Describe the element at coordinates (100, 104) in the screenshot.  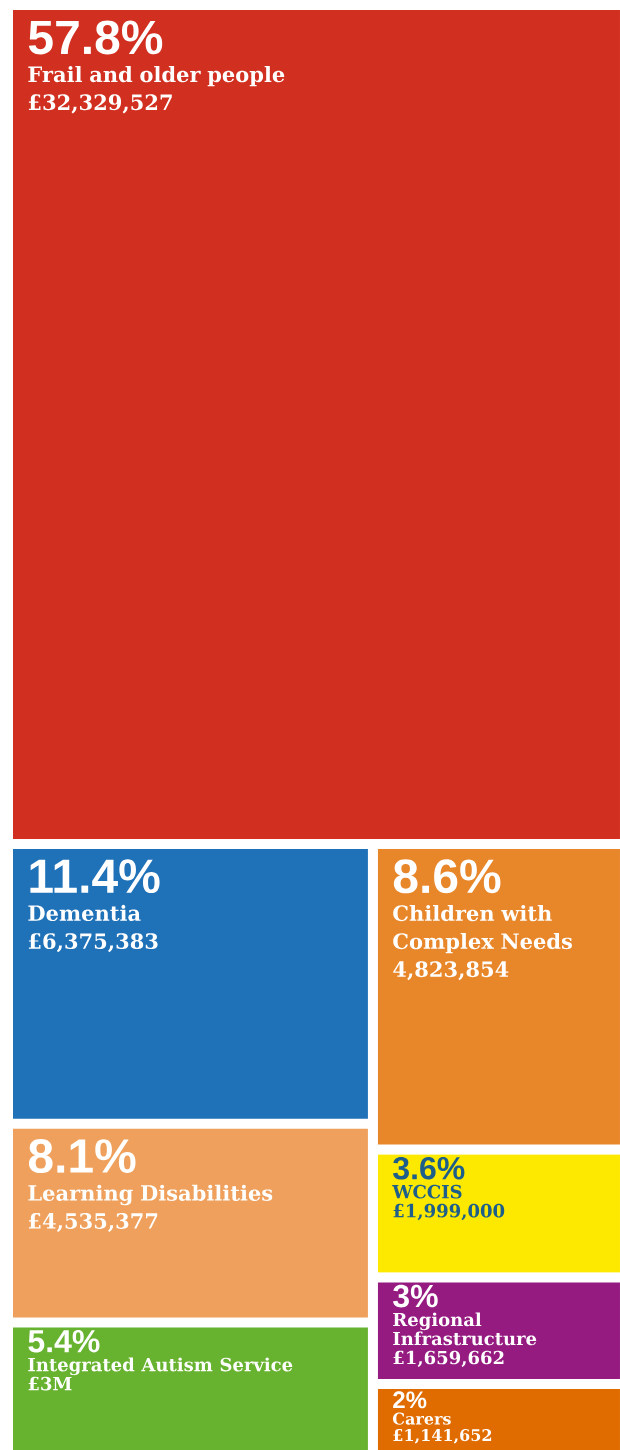
I see `text: £32,329,527` at that location.